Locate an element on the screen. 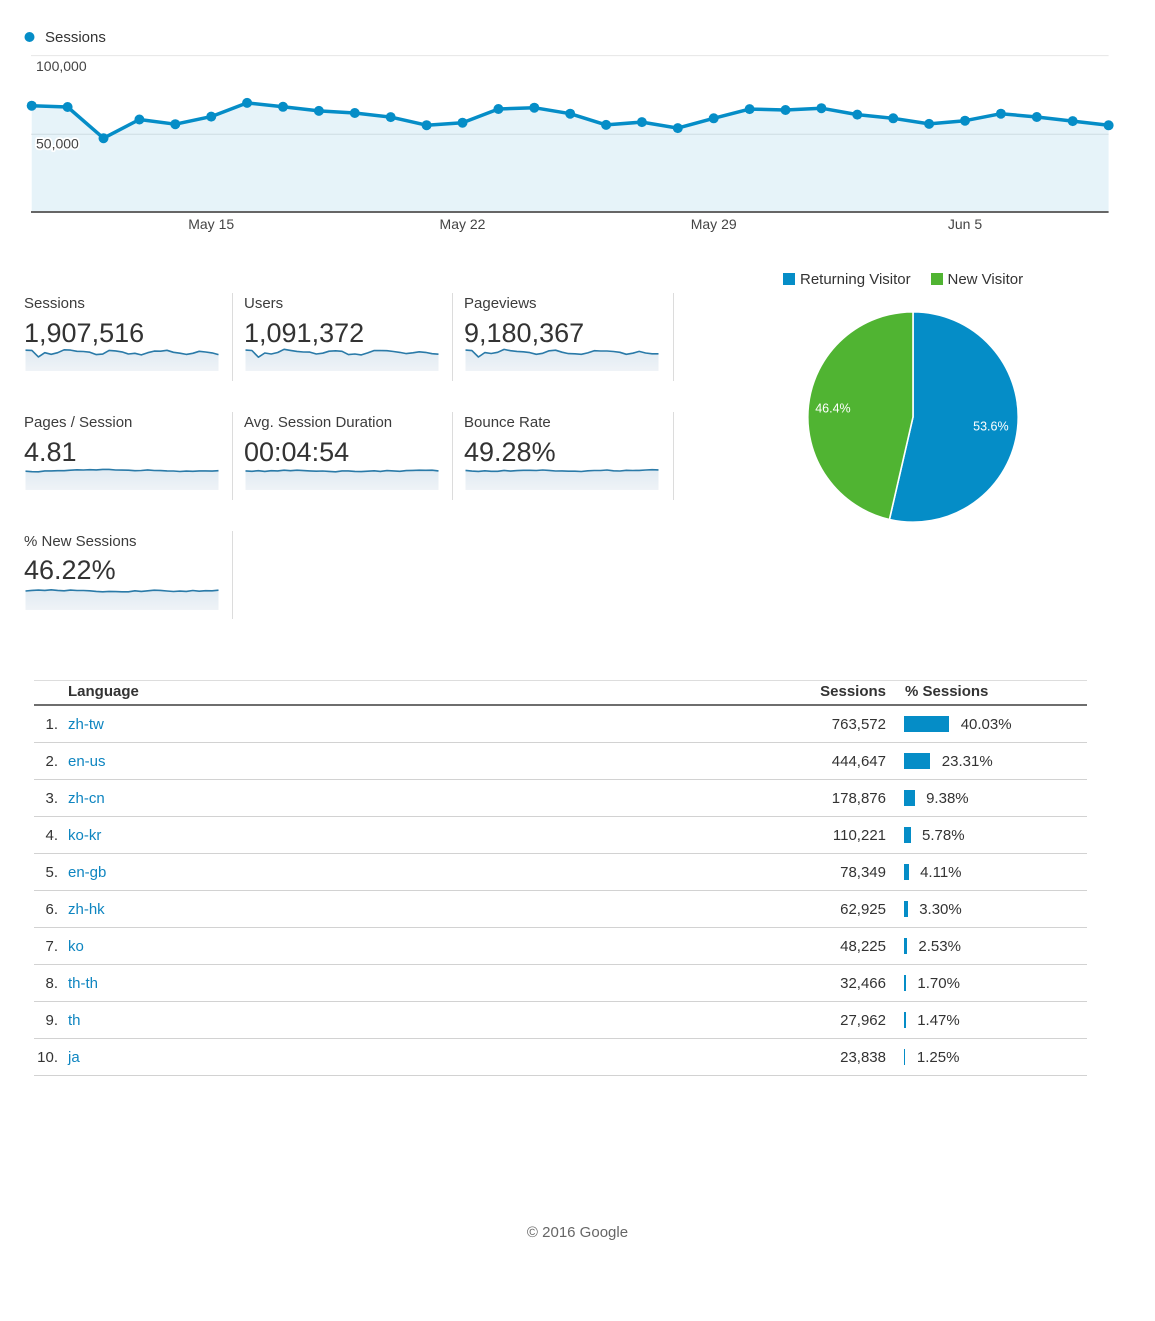 This screenshot has height=1321, width=1155. svg-text: Sessions is located at coordinates (75, 37).